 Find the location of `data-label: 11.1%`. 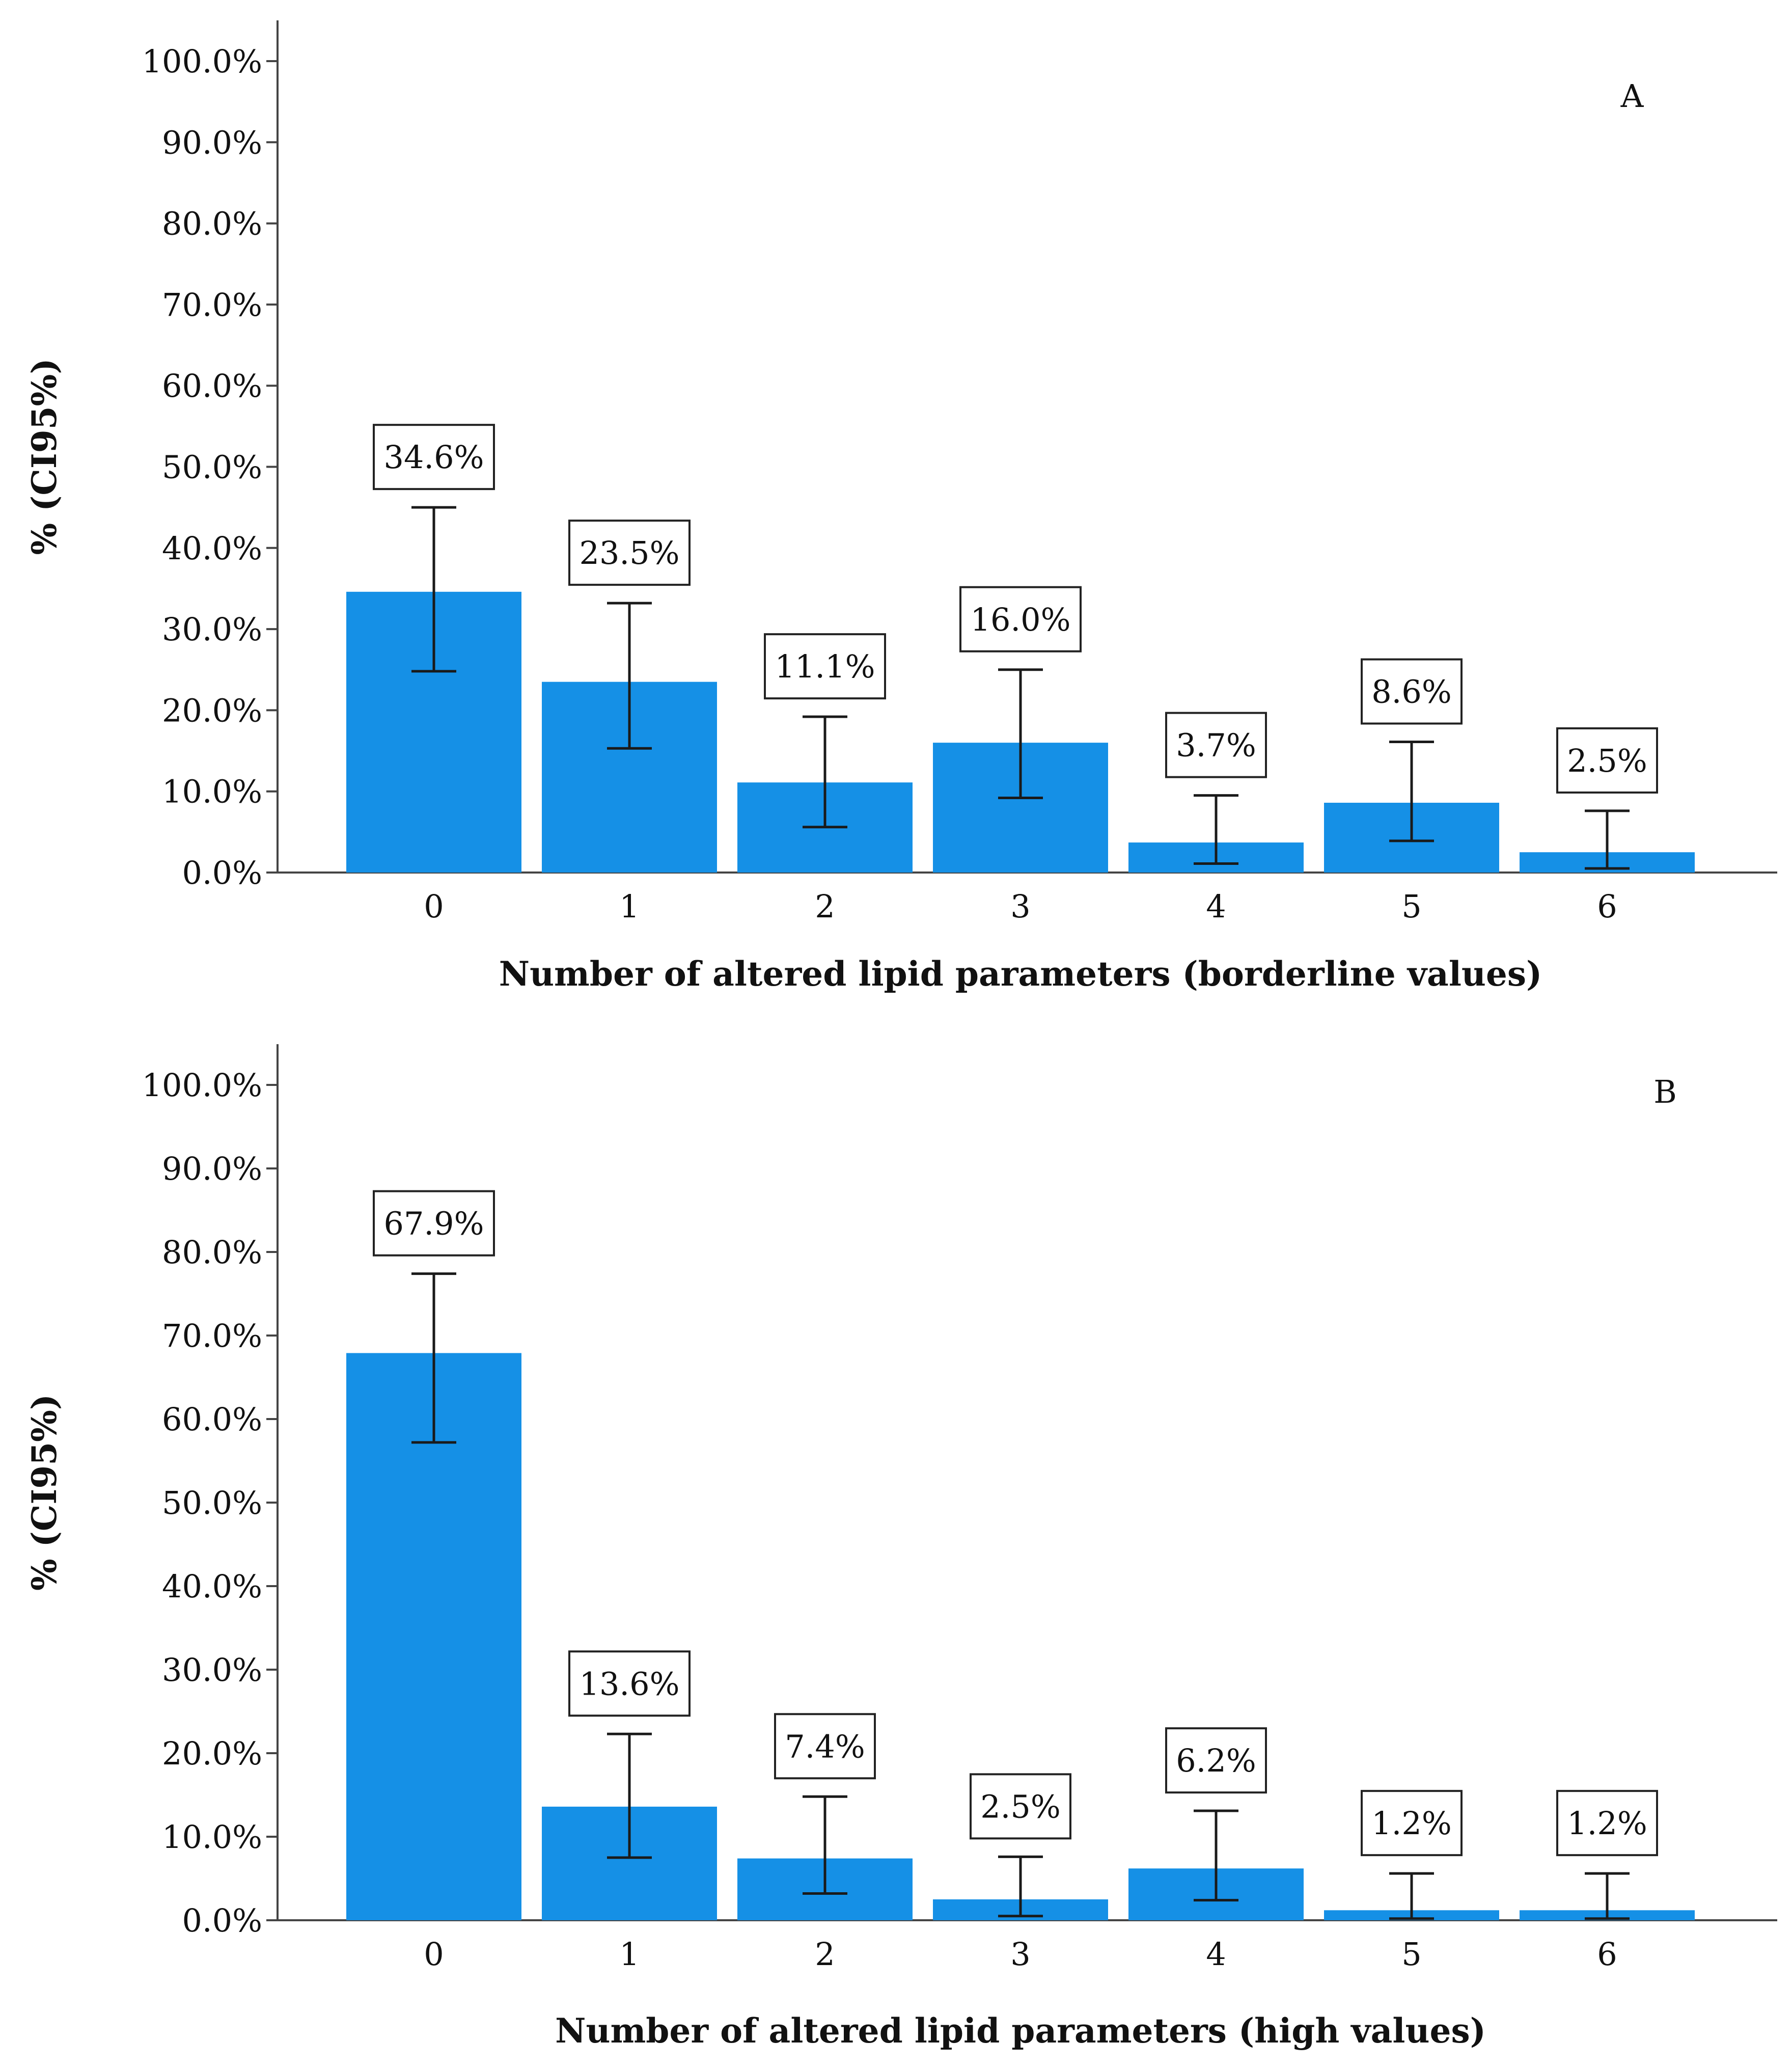

data-label: 11.1% is located at coordinates (825, 666).